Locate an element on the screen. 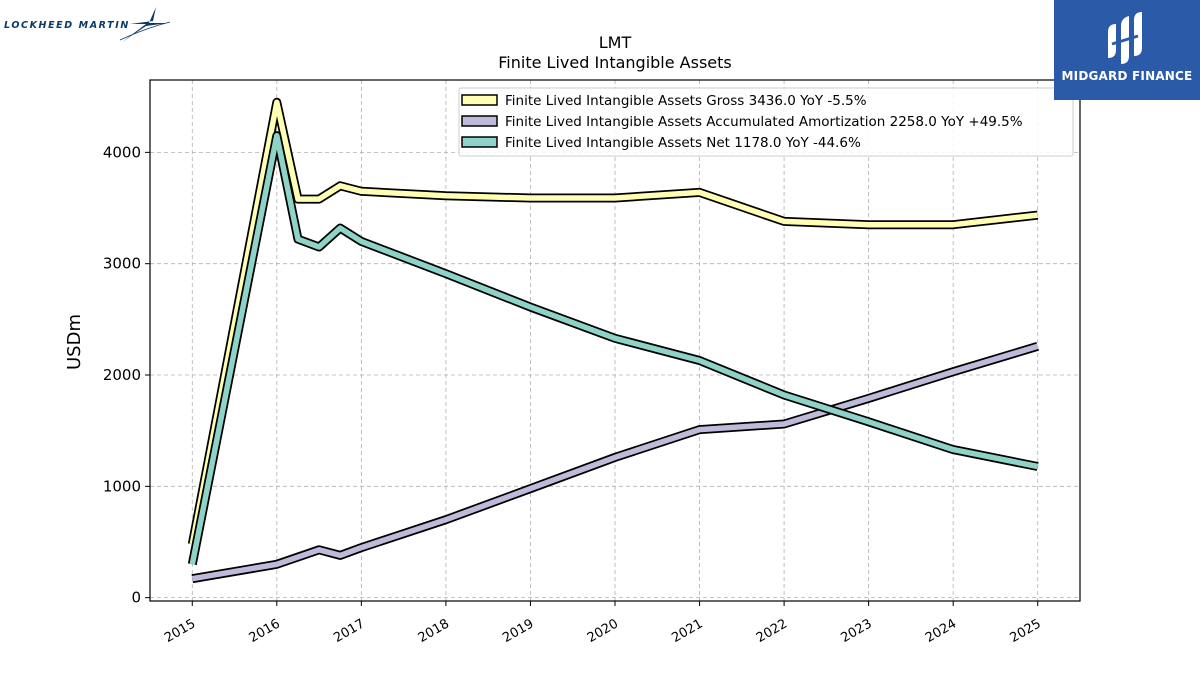  y-axis-label: USDm is located at coordinates (74, 342).